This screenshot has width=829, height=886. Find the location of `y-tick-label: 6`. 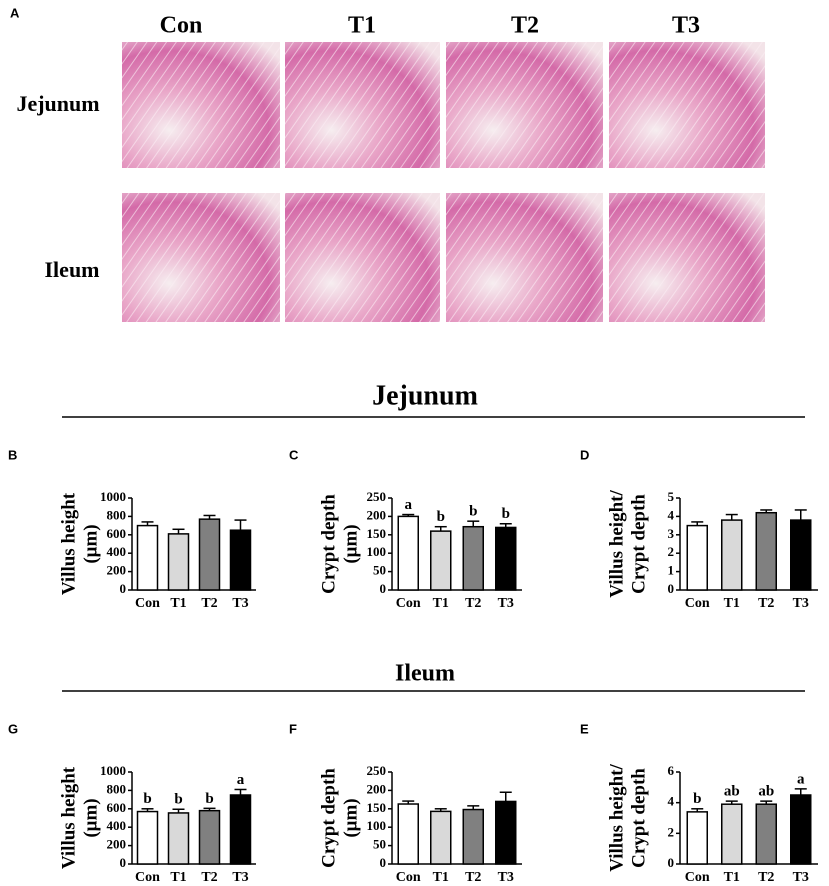

y-tick-label: 6 is located at coordinates (671, 770).